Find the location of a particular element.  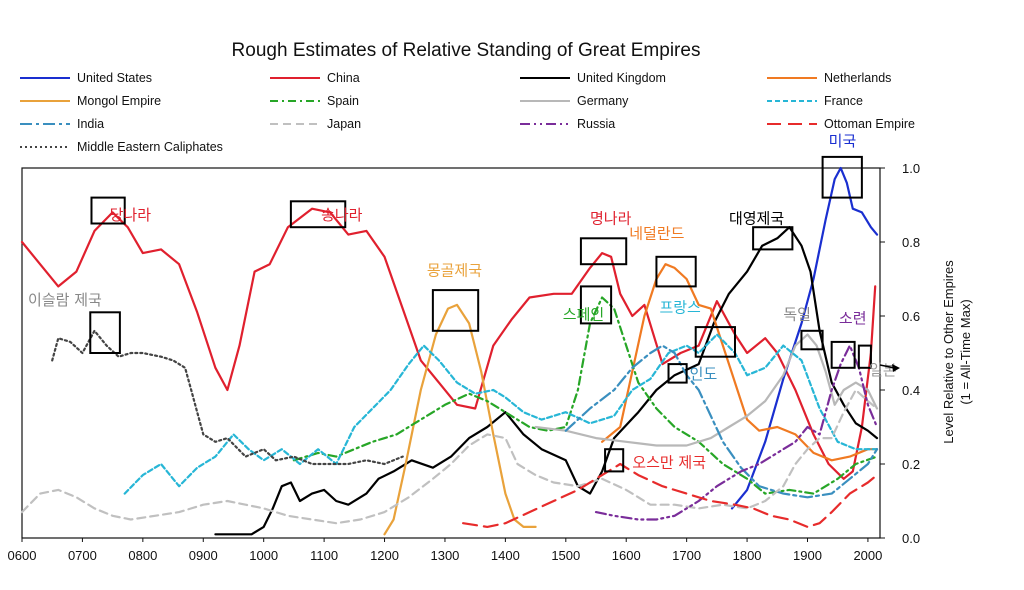

x-tick-label: 1500 is located at coordinates (565, 555).